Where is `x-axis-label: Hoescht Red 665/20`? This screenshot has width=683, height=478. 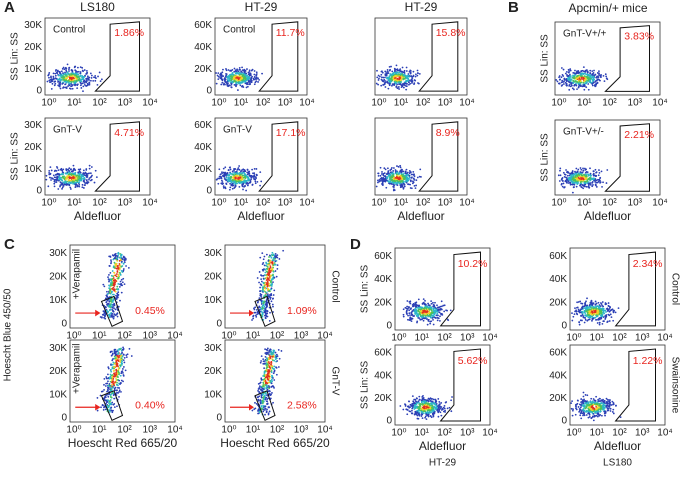 x-axis-label: Hoescht Red 665/20 is located at coordinates (123, 443).